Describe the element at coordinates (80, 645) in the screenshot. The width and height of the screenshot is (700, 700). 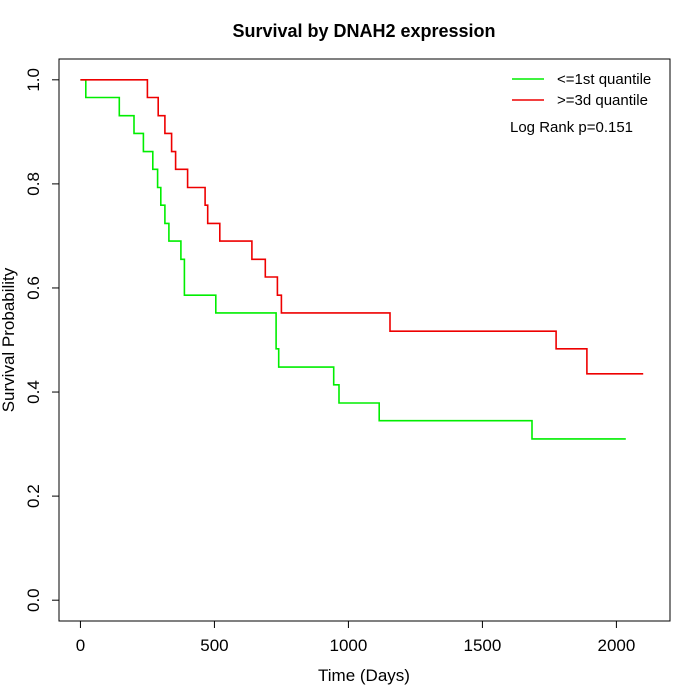
I see `x-tick-label: 0` at that location.